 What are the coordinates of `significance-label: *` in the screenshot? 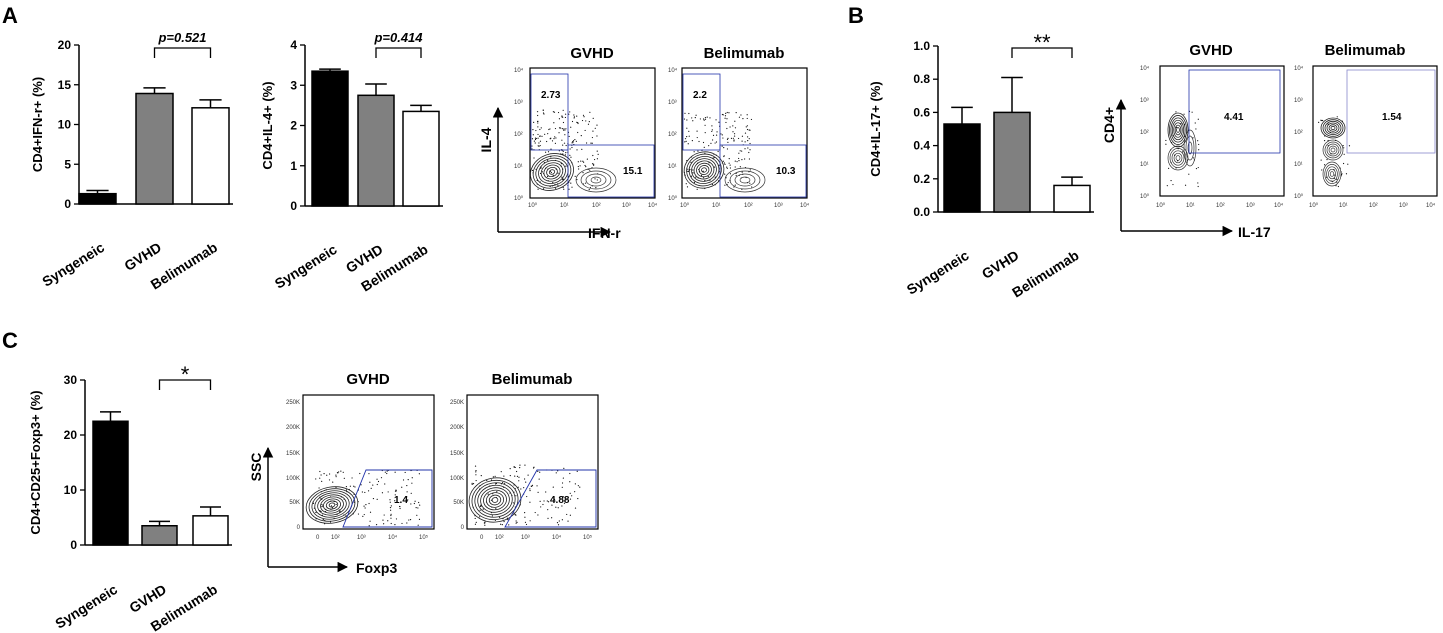 It's located at (185, 374).